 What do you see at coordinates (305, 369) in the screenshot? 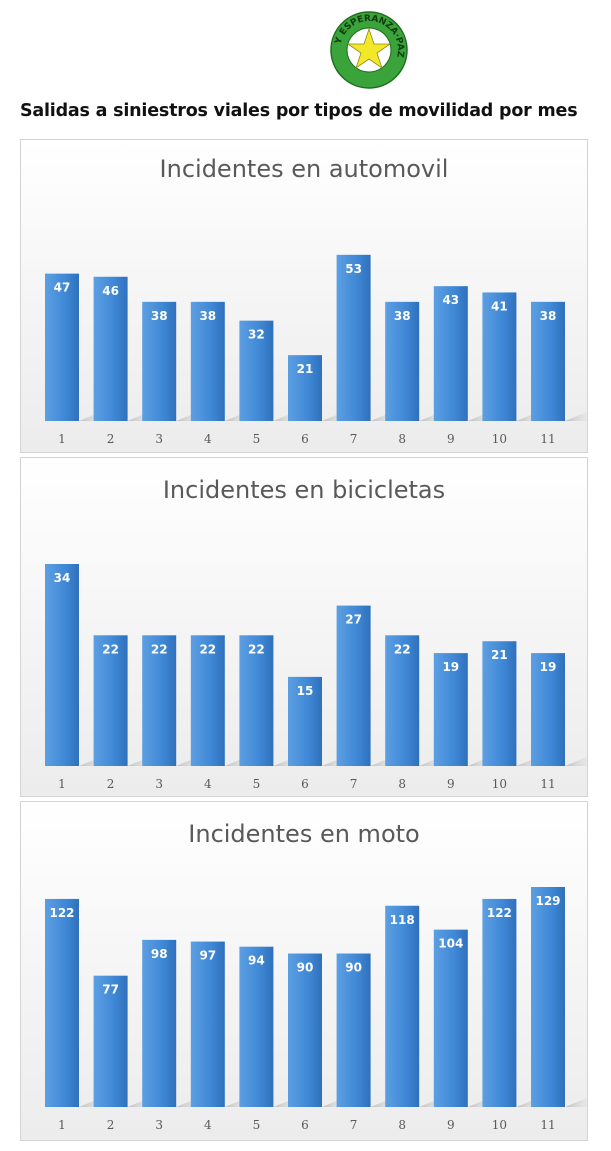
I see `data-label-automovil-6: 21` at bounding box center [305, 369].